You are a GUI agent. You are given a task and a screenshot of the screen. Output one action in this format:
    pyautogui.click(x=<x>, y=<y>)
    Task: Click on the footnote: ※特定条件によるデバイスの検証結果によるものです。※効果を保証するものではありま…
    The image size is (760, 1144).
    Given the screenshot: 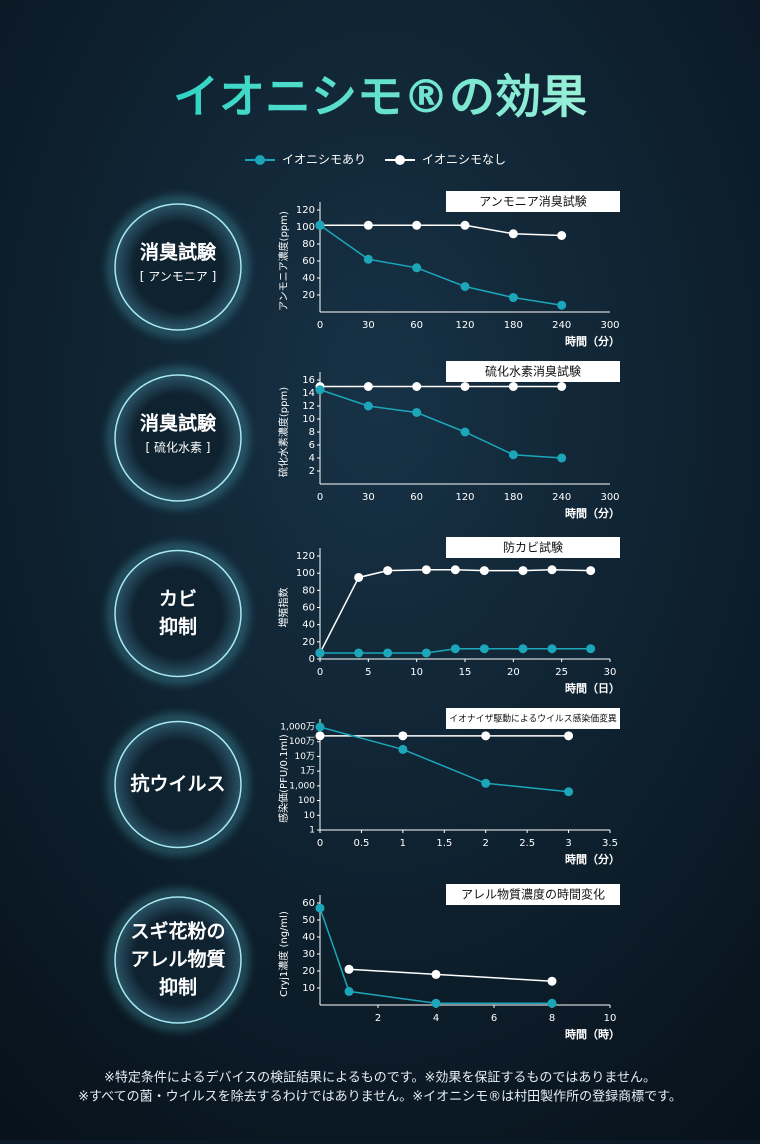 What is the action you would take?
    pyautogui.click(x=380, y=1078)
    